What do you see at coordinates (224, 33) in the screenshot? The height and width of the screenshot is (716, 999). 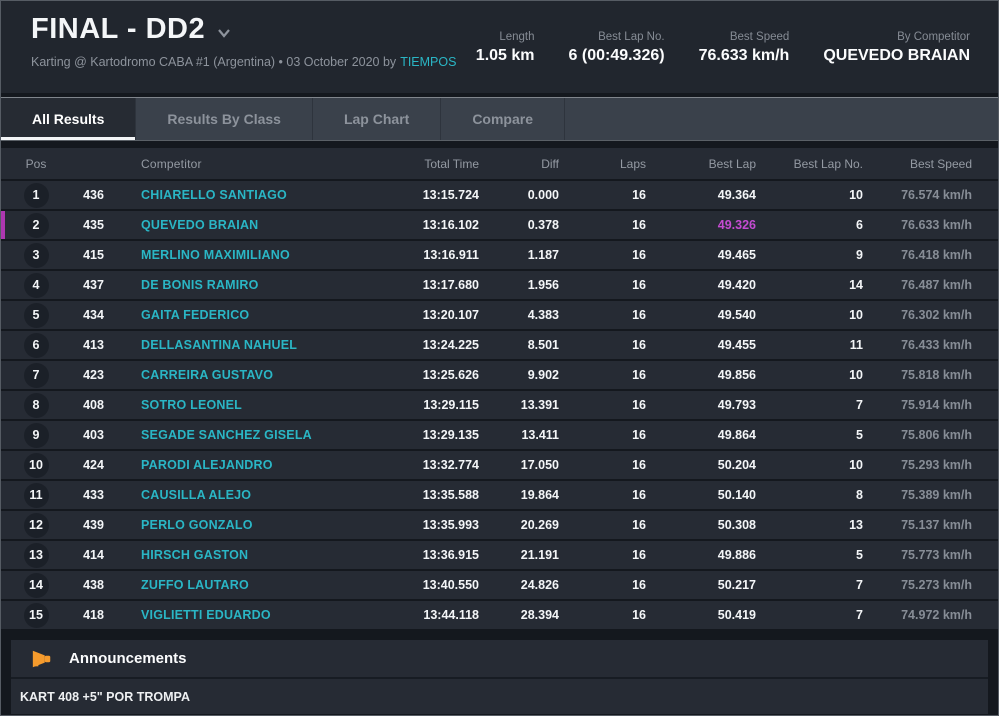 I see `chevron-down-icon` at bounding box center [224, 33].